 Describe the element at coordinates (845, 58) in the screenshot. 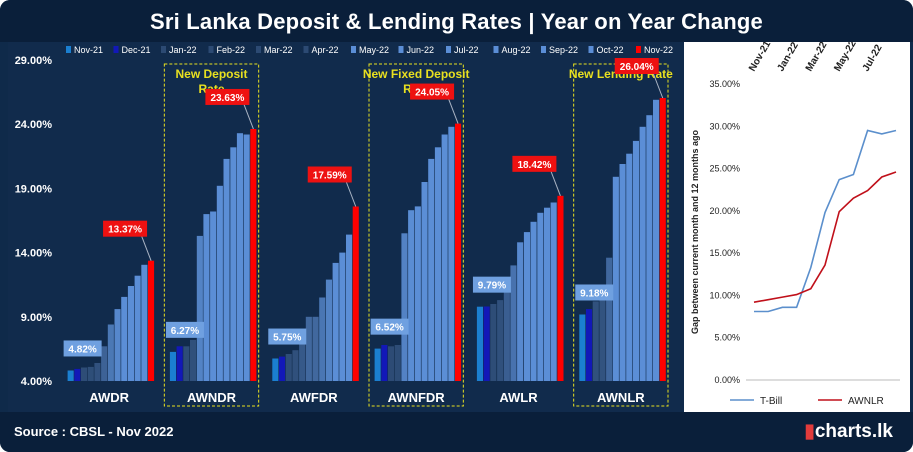

I see `x-tick-label: May-22` at that location.